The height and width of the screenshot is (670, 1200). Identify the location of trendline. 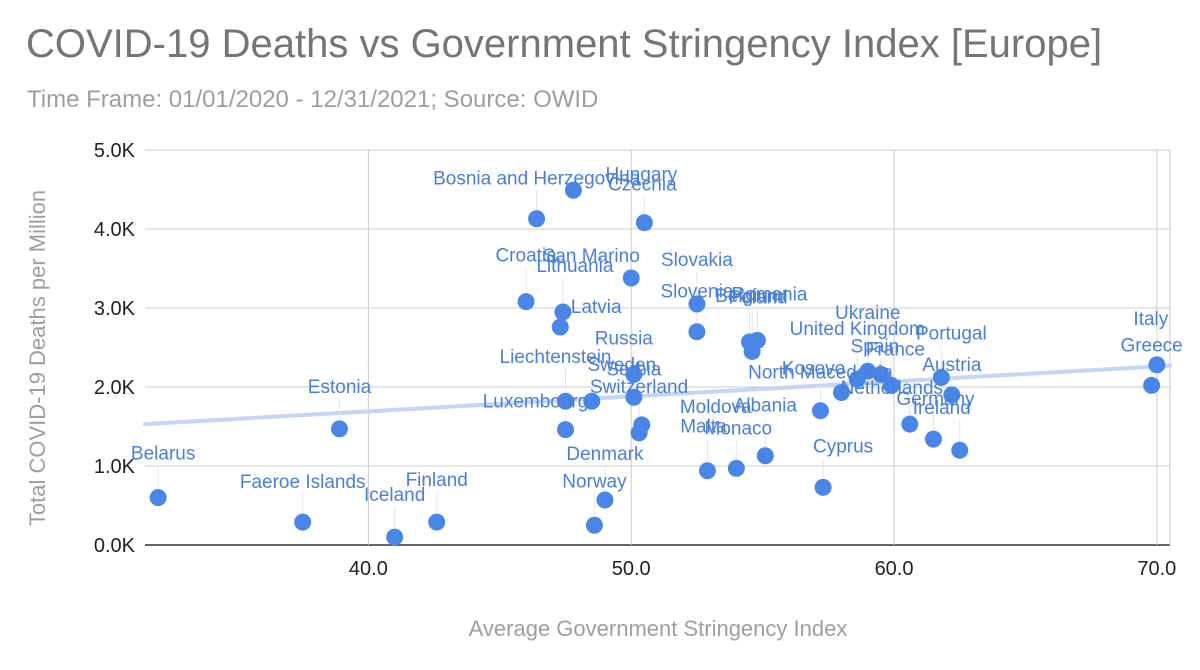
(657, 395).